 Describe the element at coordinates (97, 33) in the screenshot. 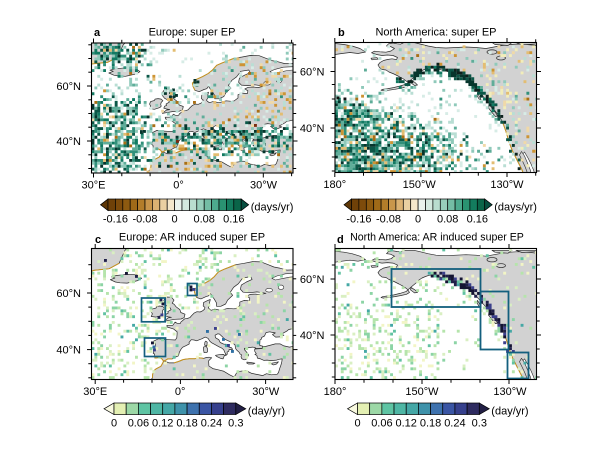

I see `svg-text: a` at that location.